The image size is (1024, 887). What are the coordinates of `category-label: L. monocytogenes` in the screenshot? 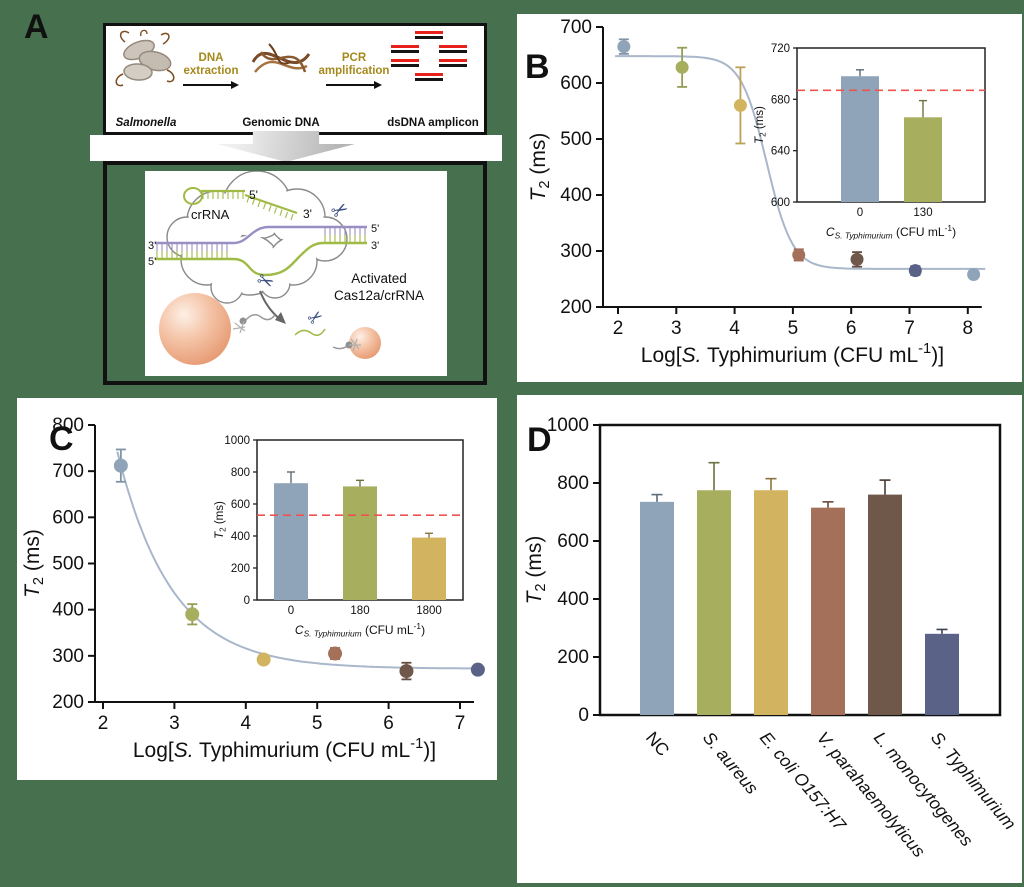 It's located at (923, 789).